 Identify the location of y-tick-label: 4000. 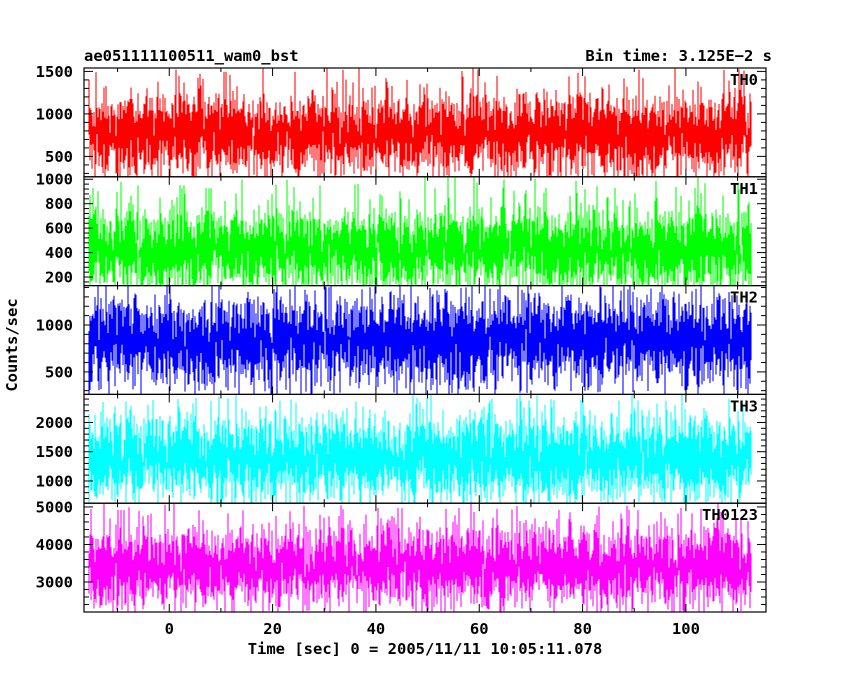
(54, 545).